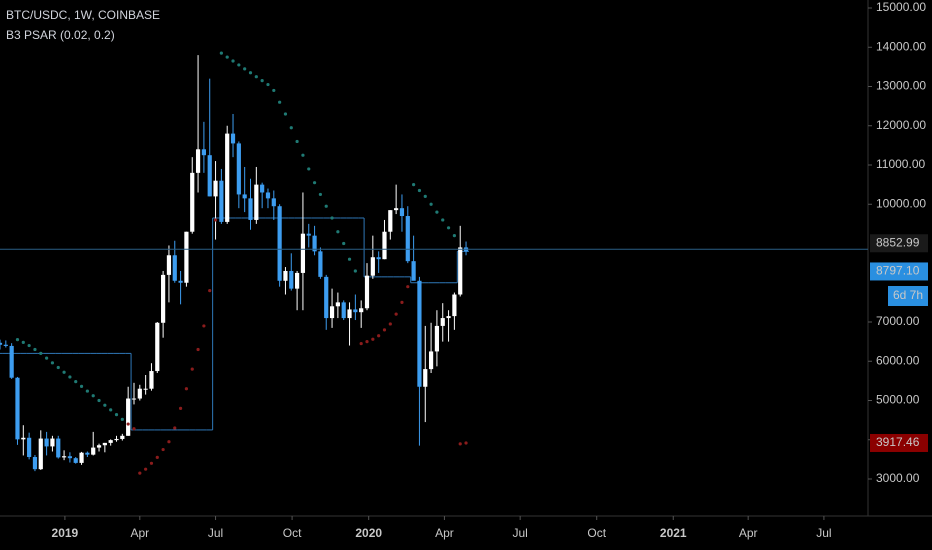 This screenshot has width=932, height=550. I want to click on y-tick-label: 13000.00, so click(901, 86).